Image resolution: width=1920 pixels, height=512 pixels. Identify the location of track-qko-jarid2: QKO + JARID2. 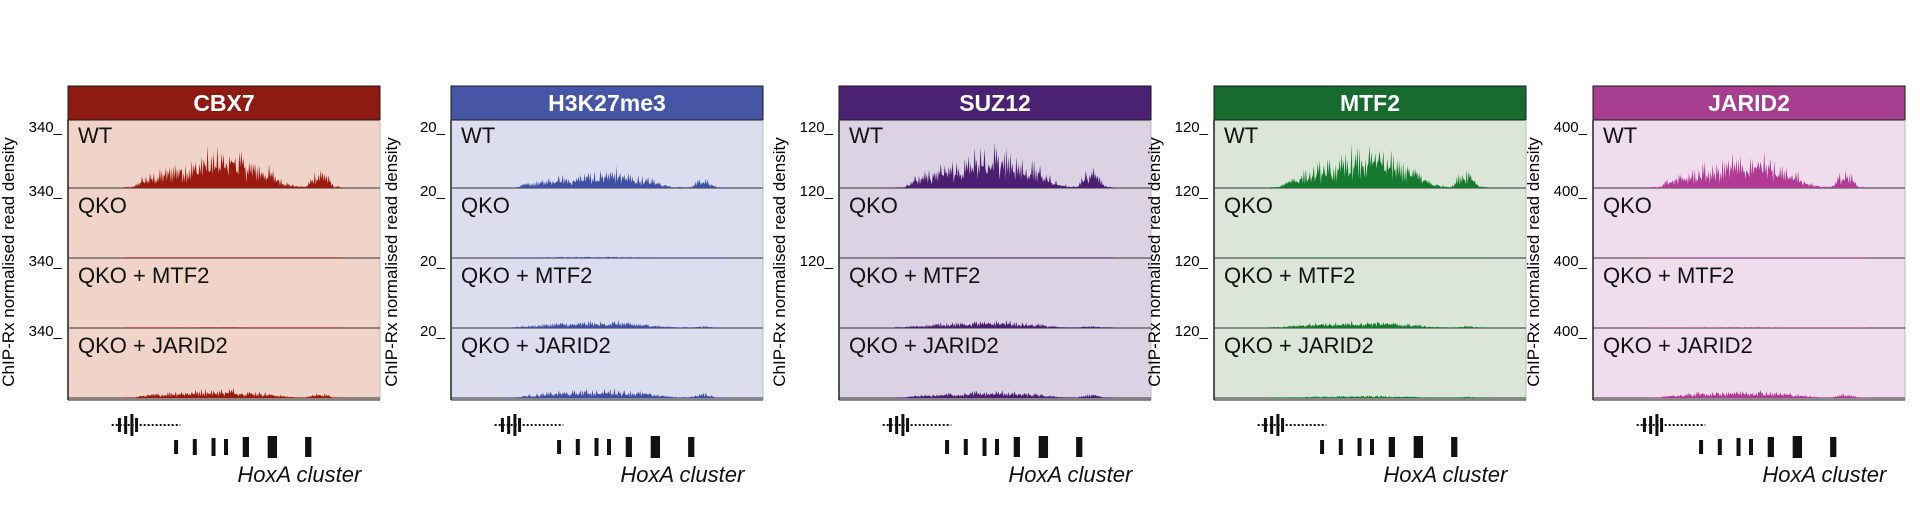
(995, 366).